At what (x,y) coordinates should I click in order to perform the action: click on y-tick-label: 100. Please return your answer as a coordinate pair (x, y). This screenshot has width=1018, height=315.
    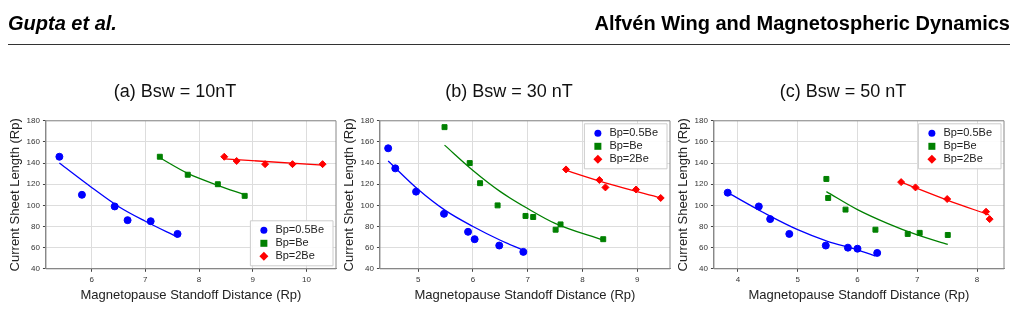
    Looking at the image, I should click on (367, 205).